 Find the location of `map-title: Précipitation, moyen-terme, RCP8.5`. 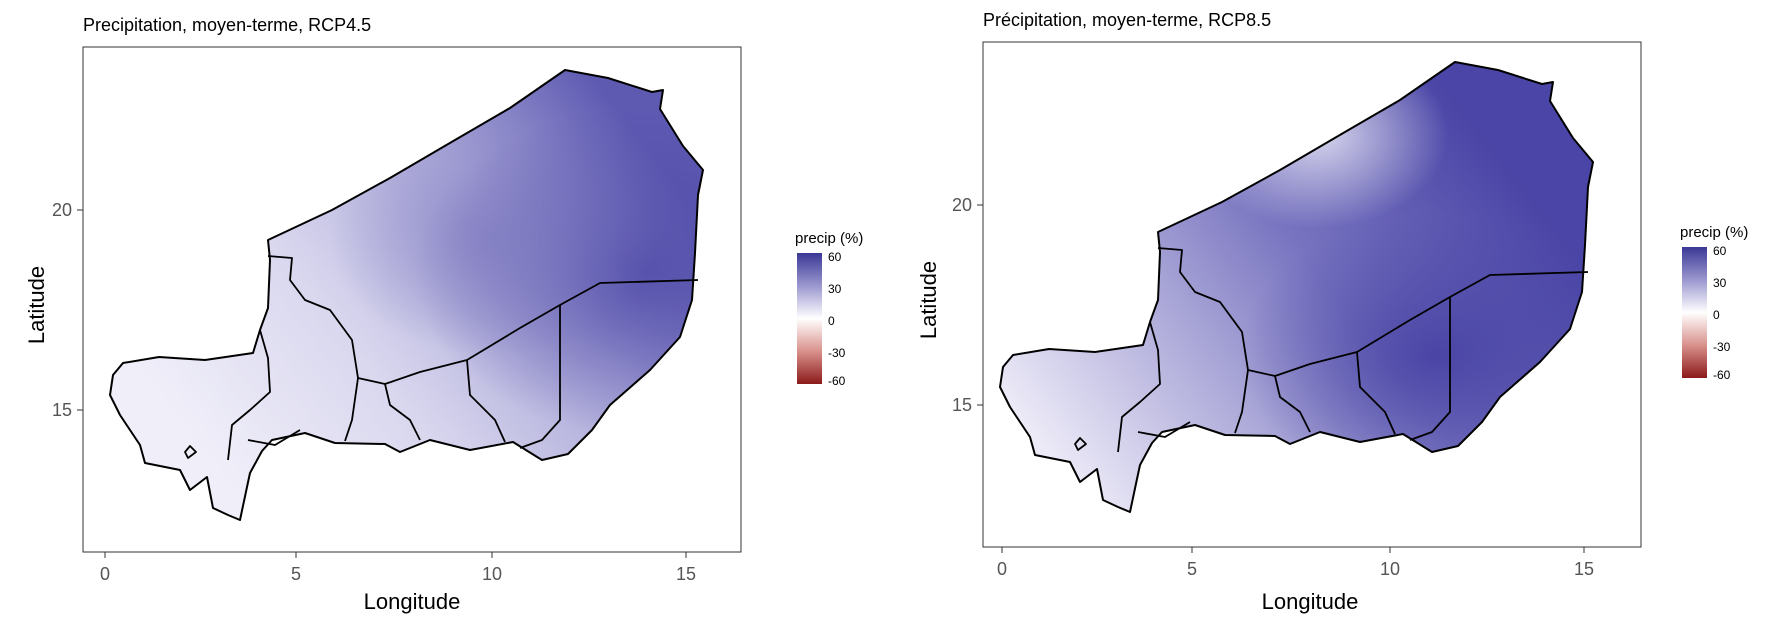

map-title: Précipitation, moyen-terme, RCP8.5 is located at coordinates (1127, 20).